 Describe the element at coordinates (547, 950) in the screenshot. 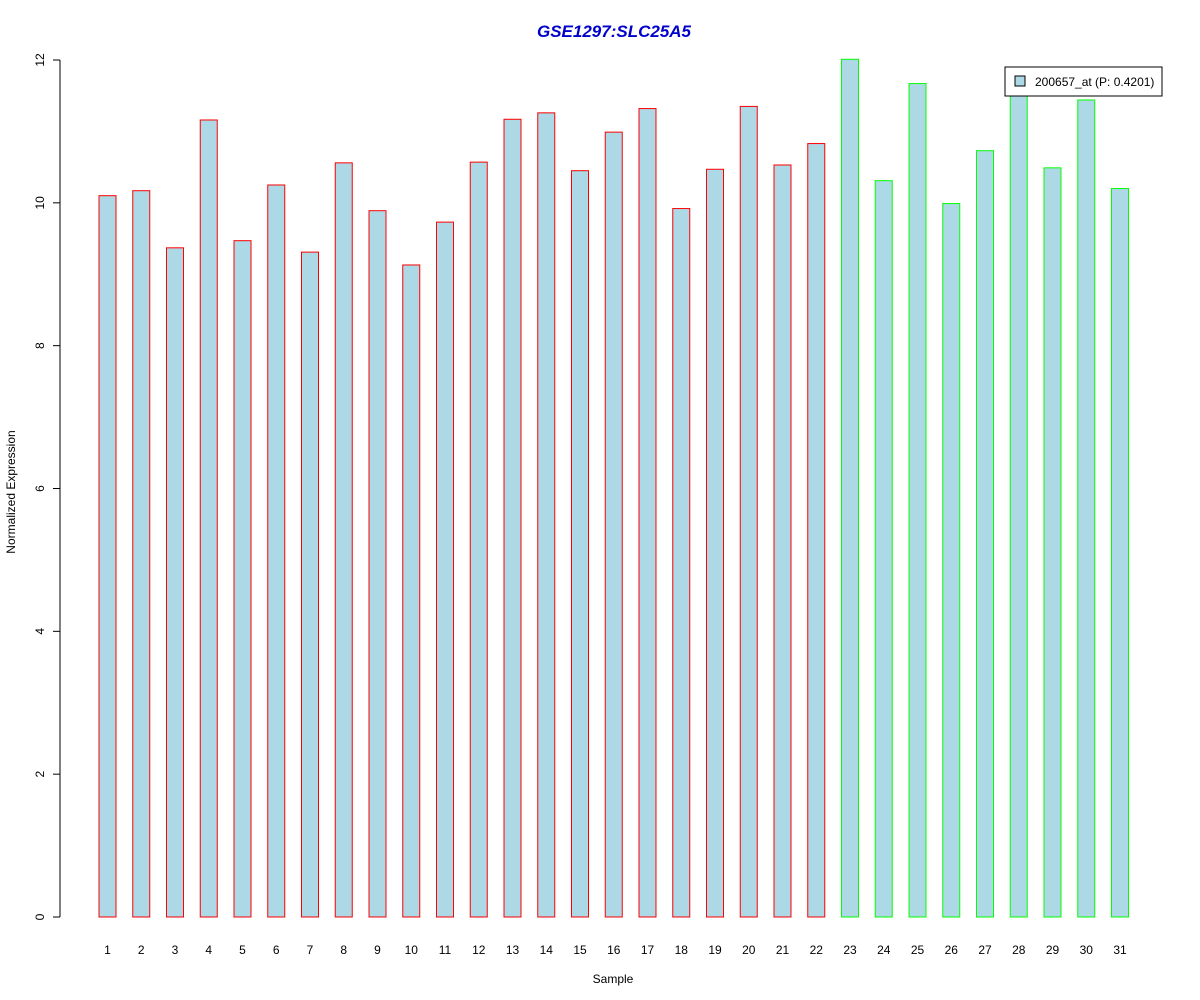

I see `x-tick-label: 14` at that location.